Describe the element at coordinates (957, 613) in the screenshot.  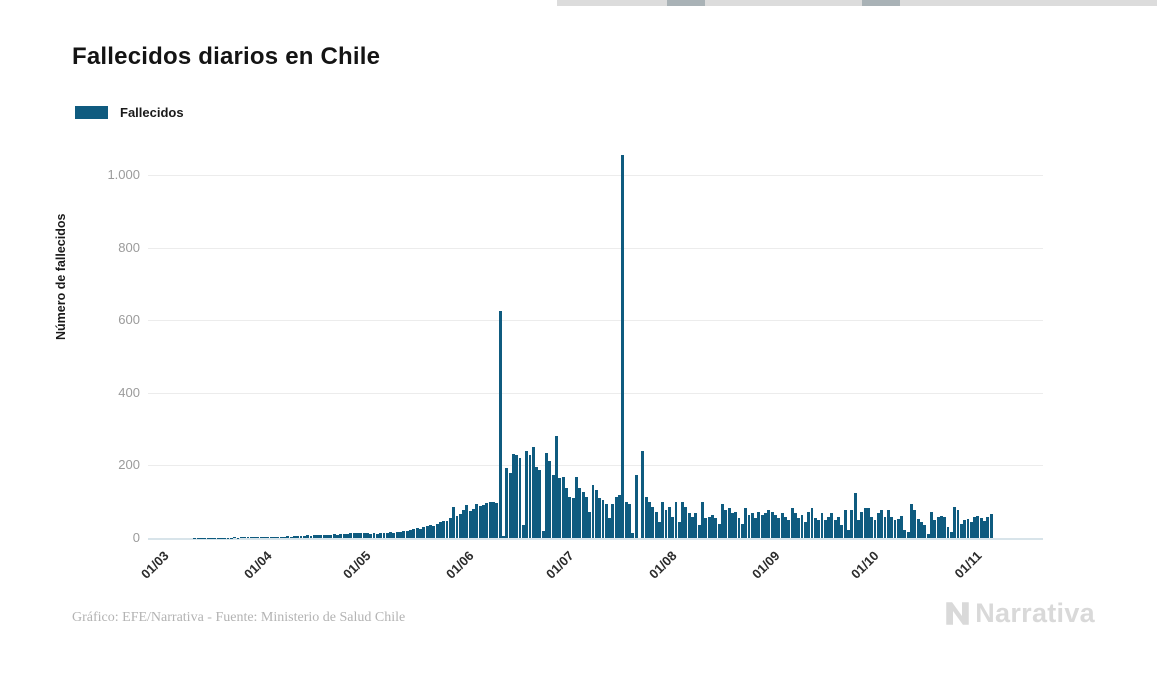
I see `narrativa-n-icon` at that location.